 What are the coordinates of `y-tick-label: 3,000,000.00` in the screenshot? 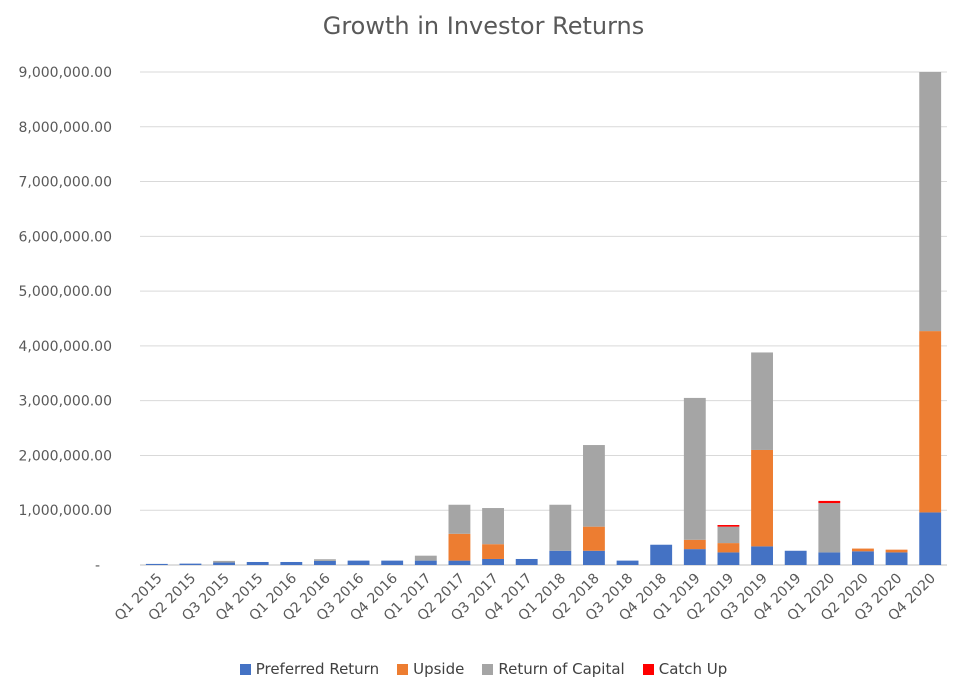 It's located at (65, 402).